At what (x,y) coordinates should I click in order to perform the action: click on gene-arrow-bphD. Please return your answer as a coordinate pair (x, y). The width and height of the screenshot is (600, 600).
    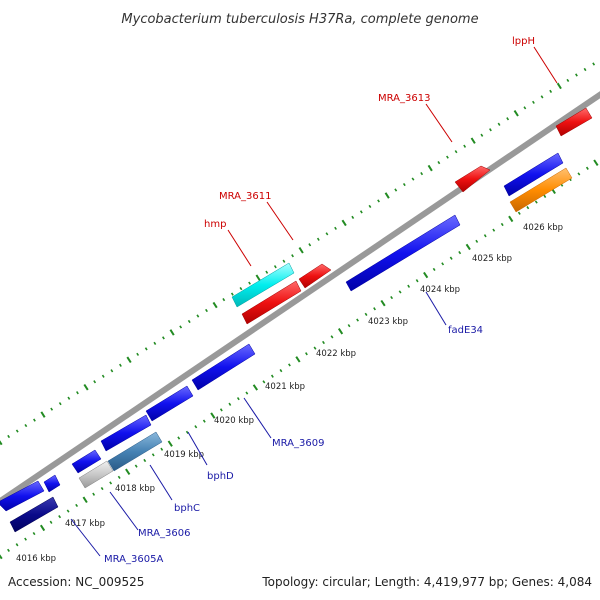
    Looking at the image, I should click on (126, 433).